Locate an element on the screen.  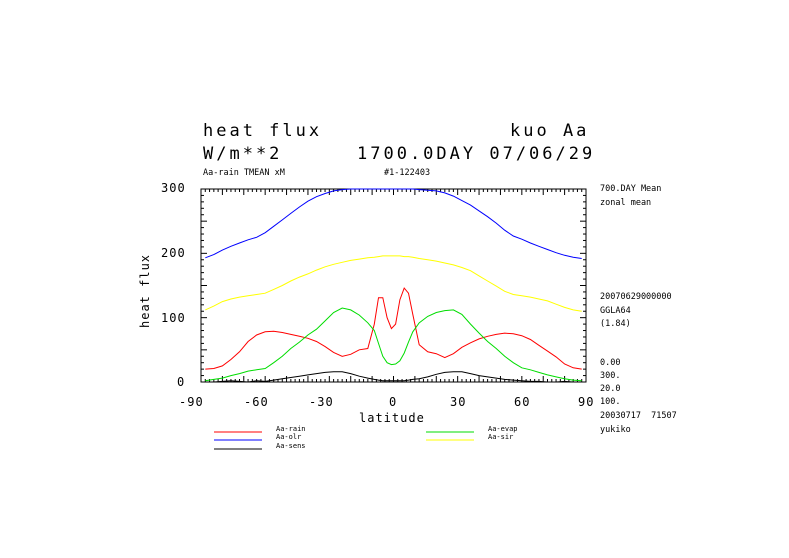
model-label: kuo Aa is located at coordinates (550, 131).